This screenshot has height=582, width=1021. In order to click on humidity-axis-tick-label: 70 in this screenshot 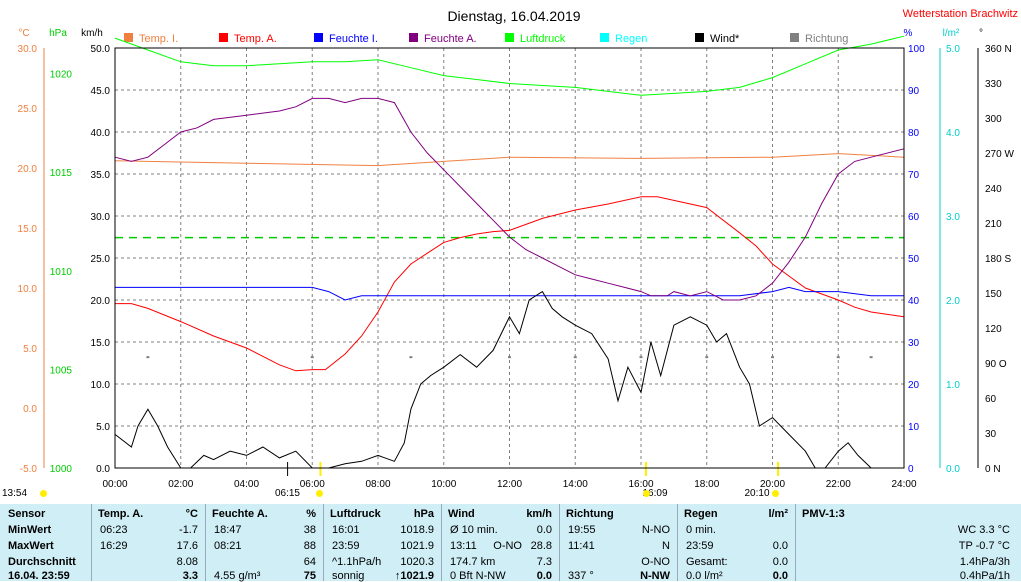, I will do `click(914, 175)`.